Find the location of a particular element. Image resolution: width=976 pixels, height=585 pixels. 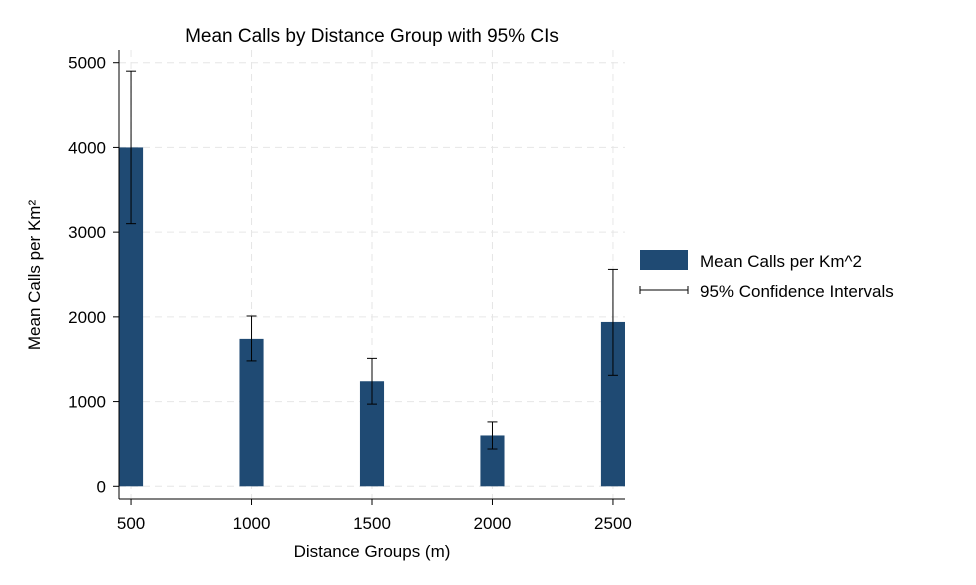

y-tick-label: 3000 is located at coordinates (87, 232).